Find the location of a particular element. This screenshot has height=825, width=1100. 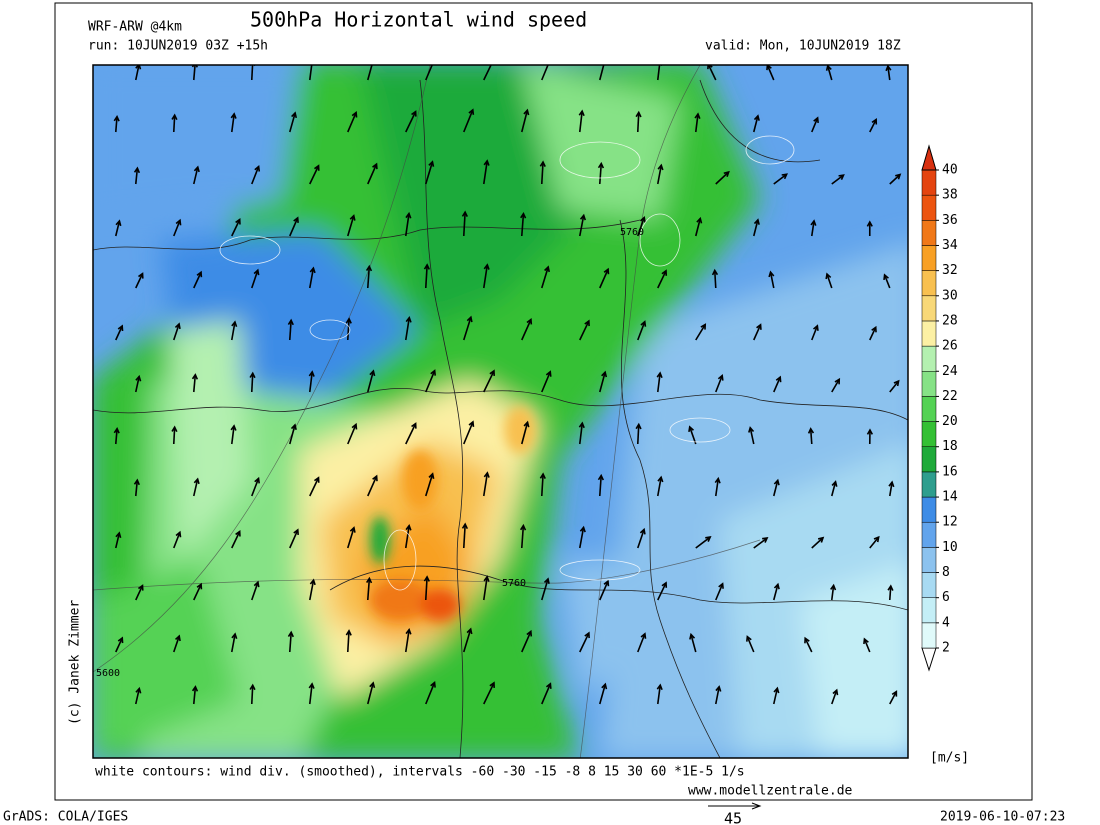

colorbar-label: 14 is located at coordinates (950, 497).